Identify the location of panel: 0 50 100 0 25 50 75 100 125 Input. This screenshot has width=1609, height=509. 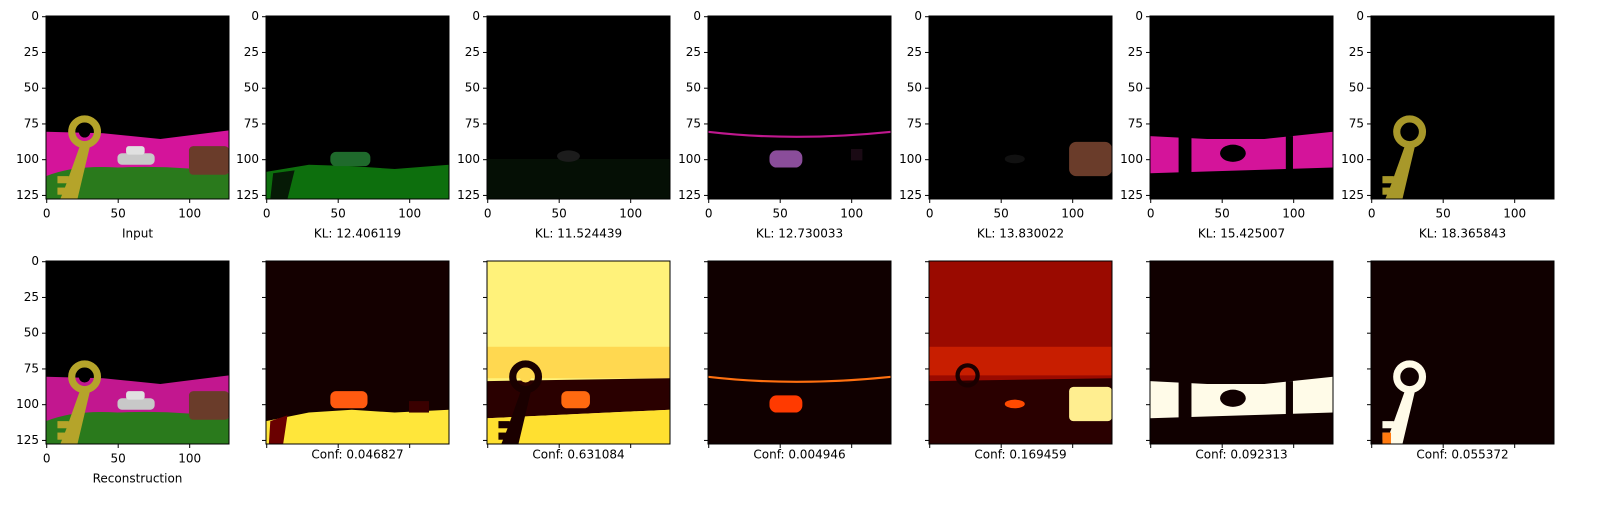
(123, 125).